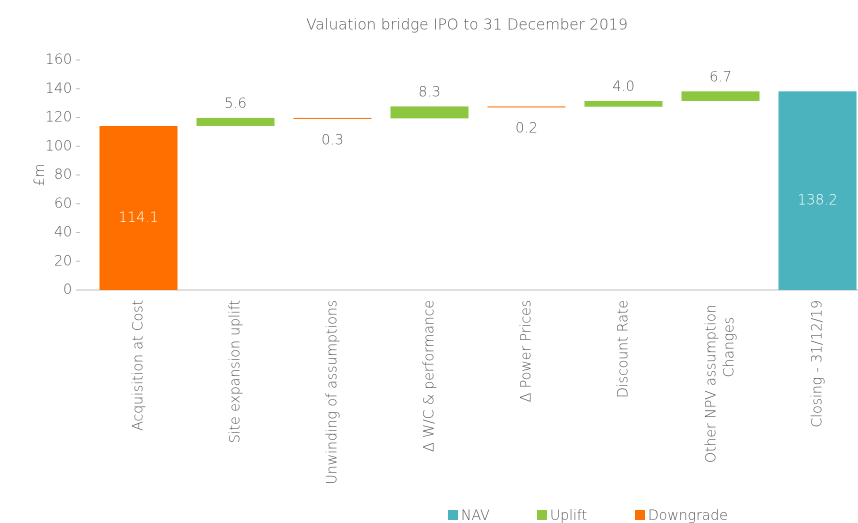 This screenshot has width=858, height=523. I want to click on x-tick-label: Acquisition at Cost, so click(139, 365).